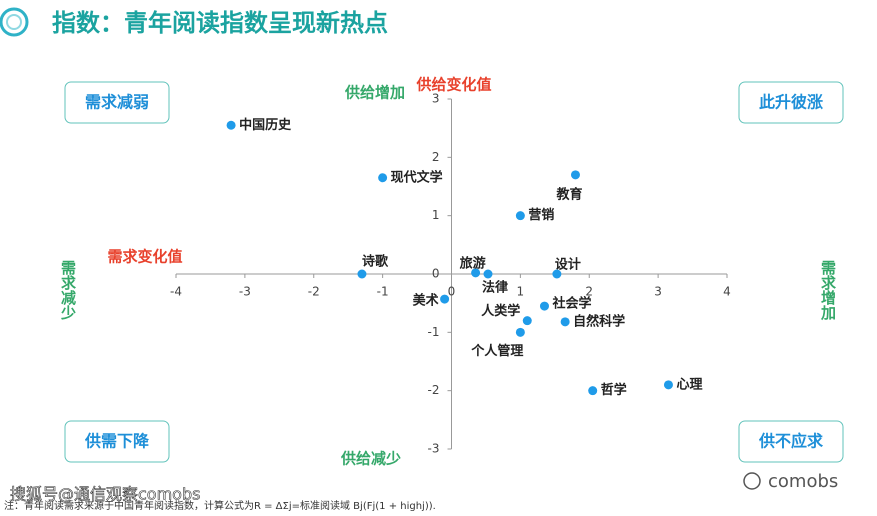 Image resolution: width=877 pixels, height=516 pixels. Describe the element at coordinates (68, 289) in the screenshot. I see `side-label: 需求减少` at that location.